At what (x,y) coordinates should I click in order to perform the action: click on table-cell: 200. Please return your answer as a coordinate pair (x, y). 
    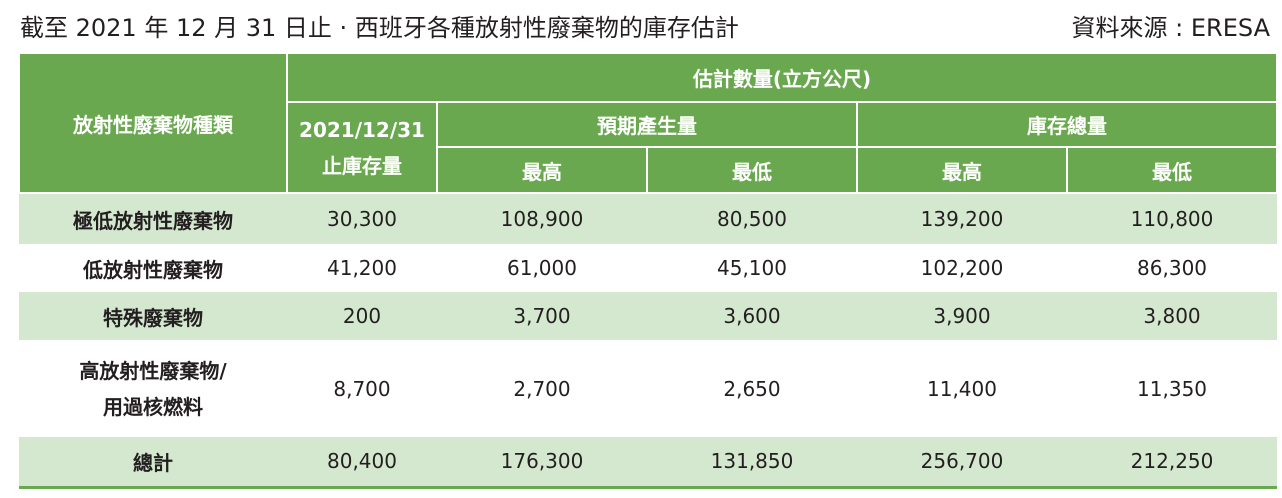
    Looking at the image, I should click on (362, 316).